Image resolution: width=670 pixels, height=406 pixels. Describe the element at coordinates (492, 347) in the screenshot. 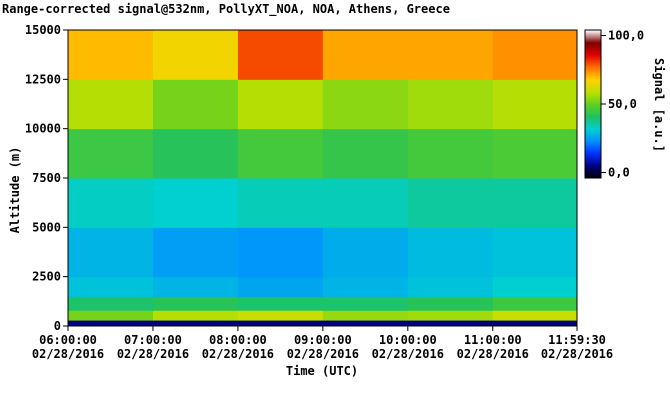

I see `x-tick-label: 11:00:00 02/28/2016` at that location.